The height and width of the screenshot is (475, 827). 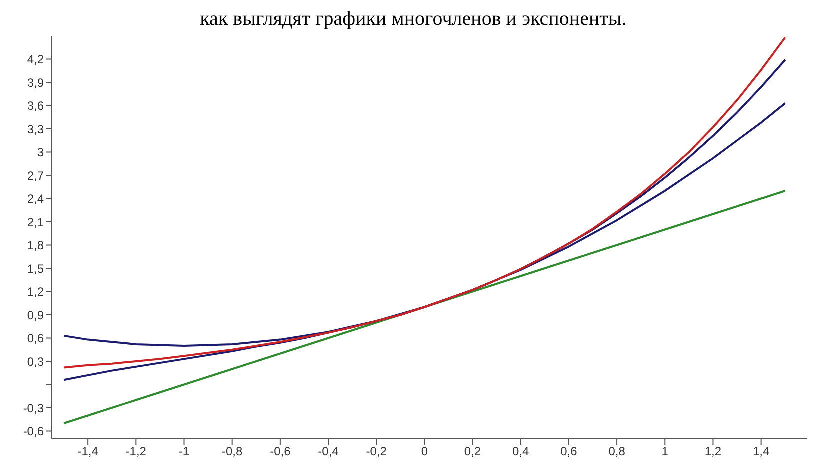 What do you see at coordinates (665, 451) in the screenshot?
I see `x-tick-label: 1` at bounding box center [665, 451].